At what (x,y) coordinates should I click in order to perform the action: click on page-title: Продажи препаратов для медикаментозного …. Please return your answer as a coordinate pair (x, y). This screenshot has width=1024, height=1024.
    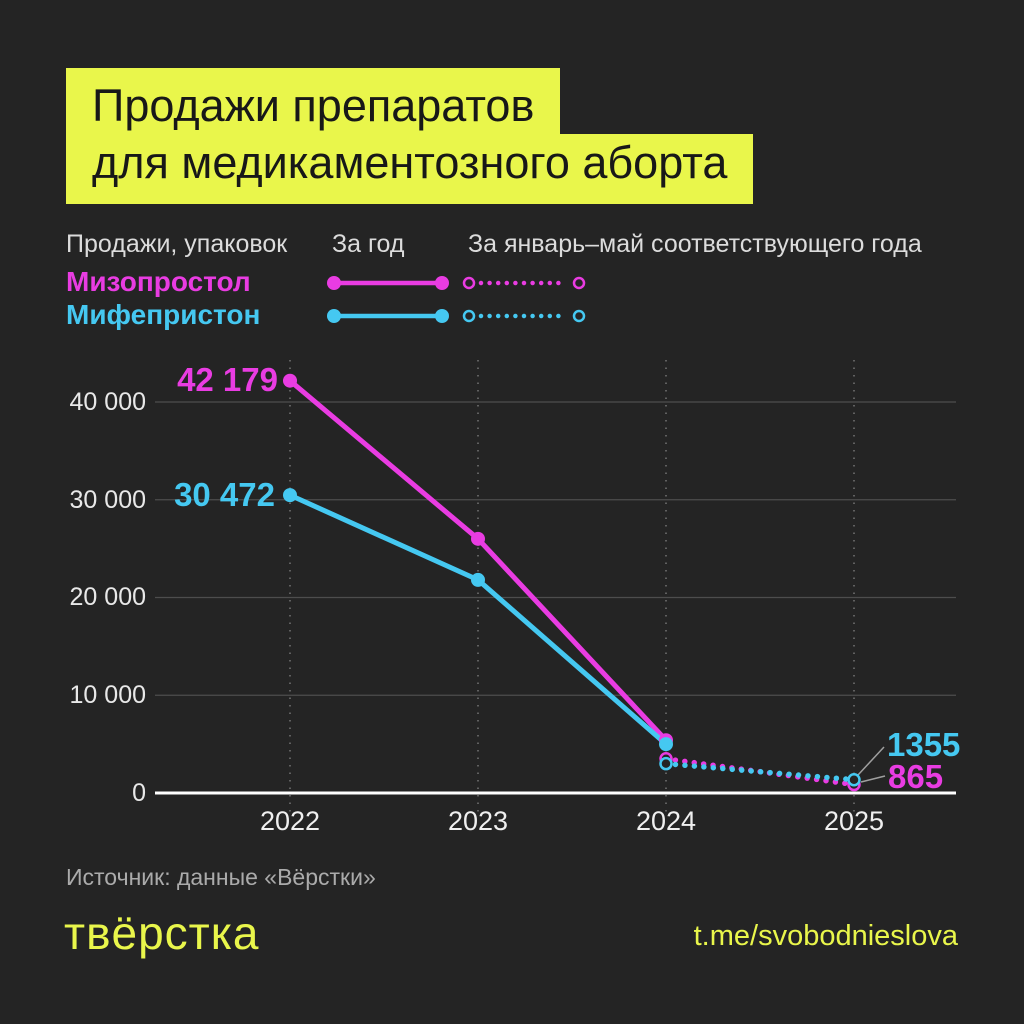
    Looking at the image, I should click on (410, 136).